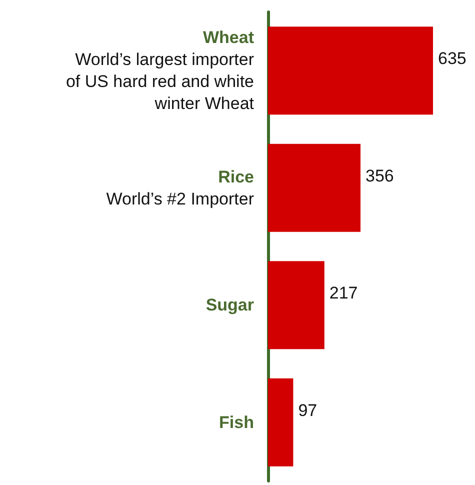 The width and height of the screenshot is (475, 485). What do you see at coordinates (228, 38) in the screenshot?
I see `y-tick-label: Wheat` at bounding box center [228, 38].